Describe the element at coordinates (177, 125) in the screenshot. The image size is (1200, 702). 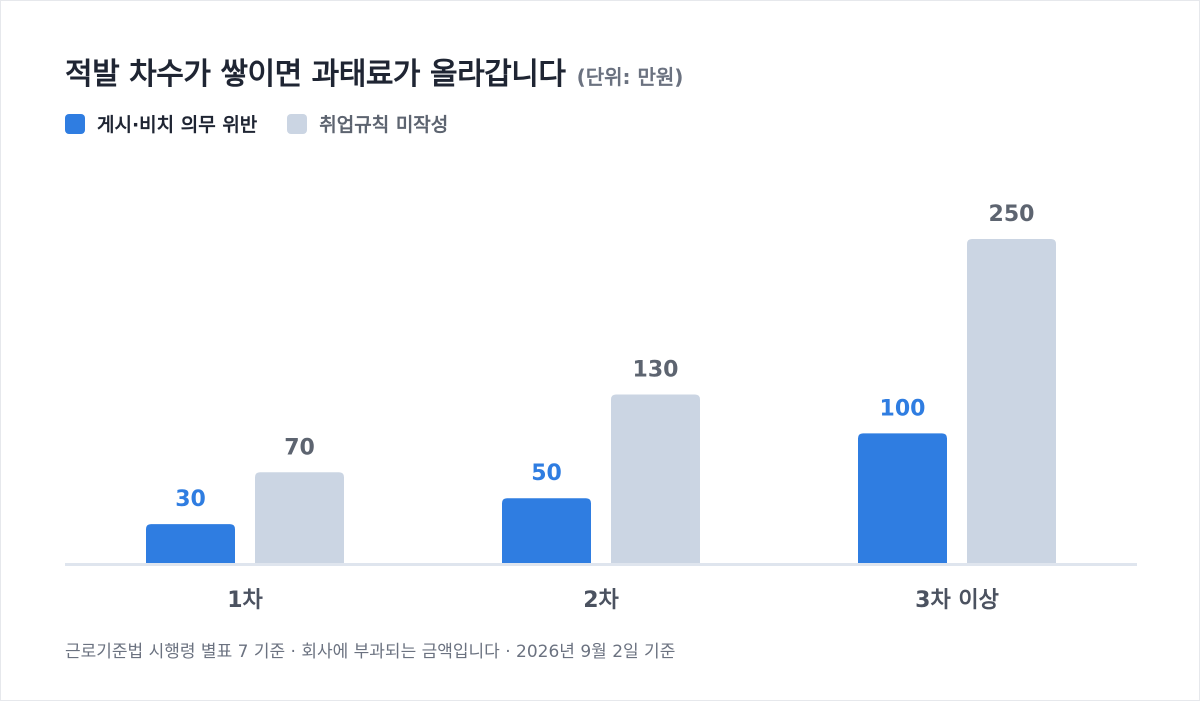
I see `legend-label-series-1: 게시·비치 의무 위반` at that location.